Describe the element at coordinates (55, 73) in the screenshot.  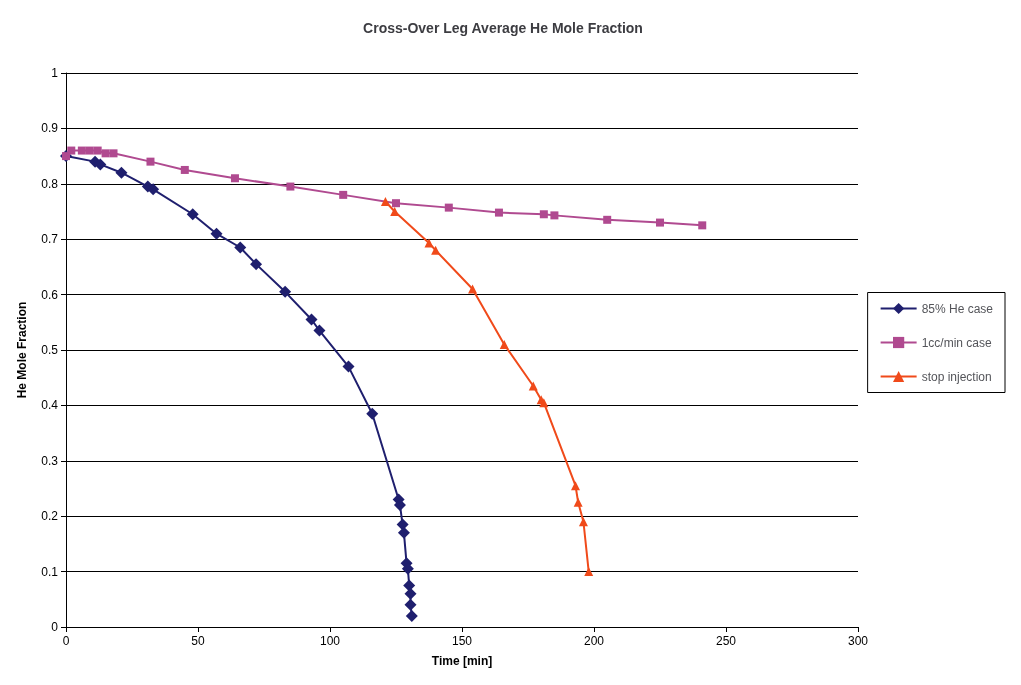
I see `y-tick-label: 1` at that location.